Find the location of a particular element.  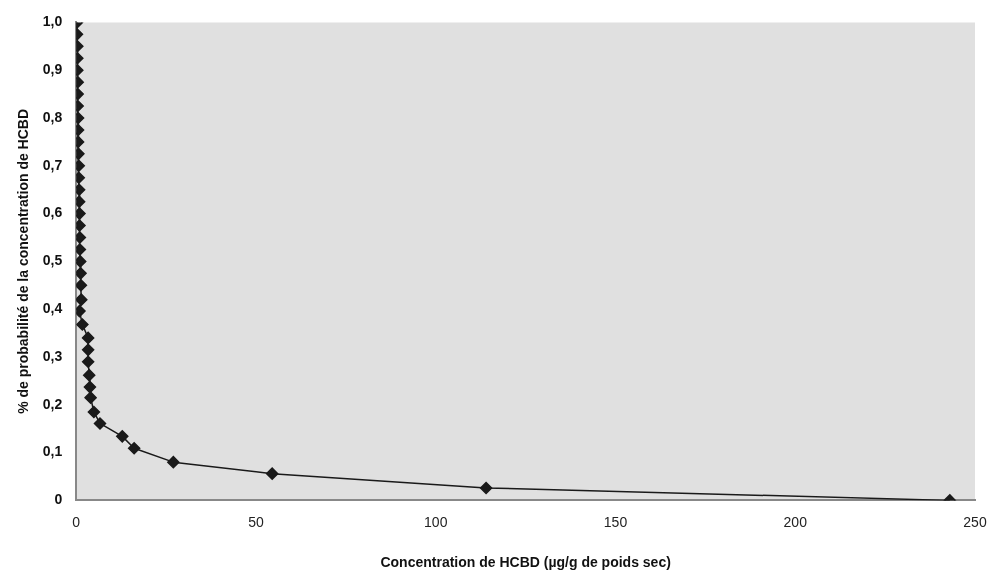

y-tick-label: 0 is located at coordinates (58, 499).